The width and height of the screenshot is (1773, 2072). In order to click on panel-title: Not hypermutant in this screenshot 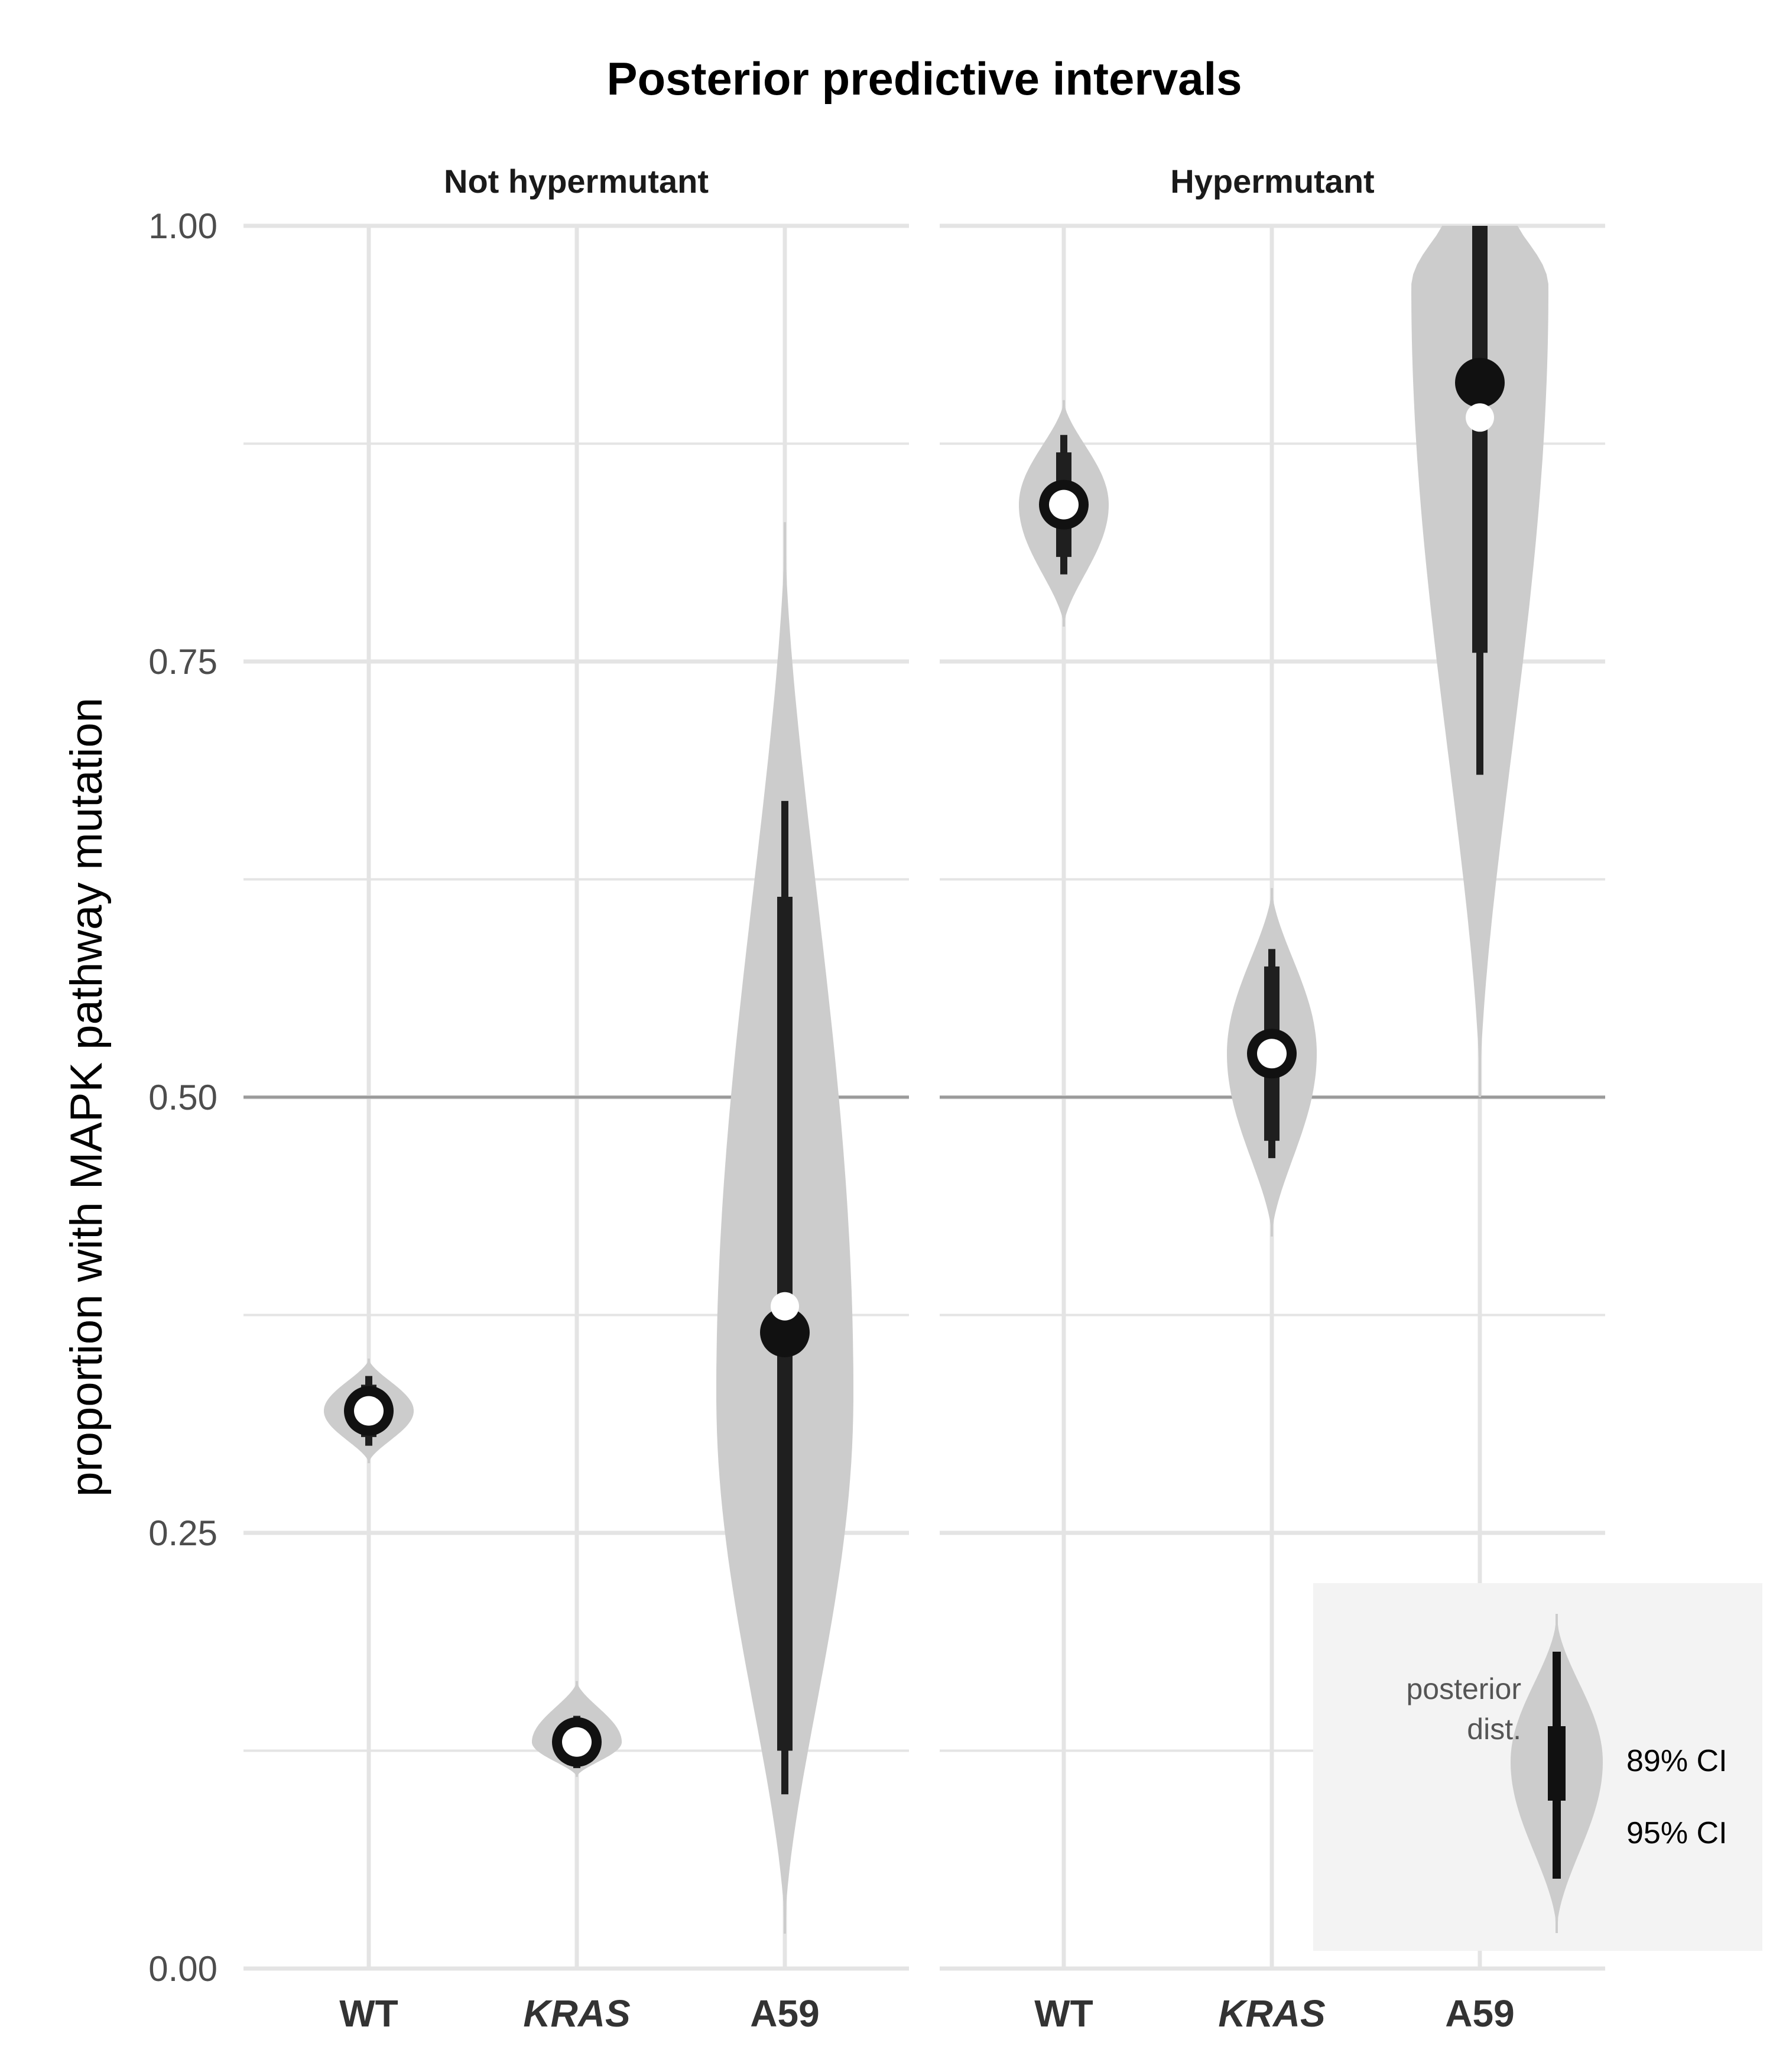, I will do `click(576, 181)`.